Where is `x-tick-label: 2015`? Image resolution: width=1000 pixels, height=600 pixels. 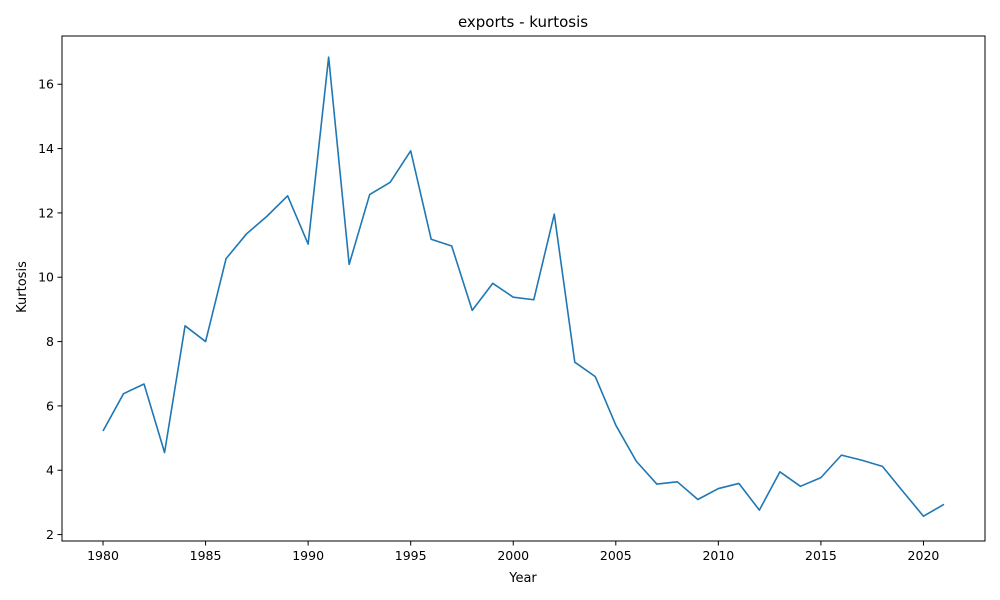 x-tick-label: 2015 is located at coordinates (821, 555).